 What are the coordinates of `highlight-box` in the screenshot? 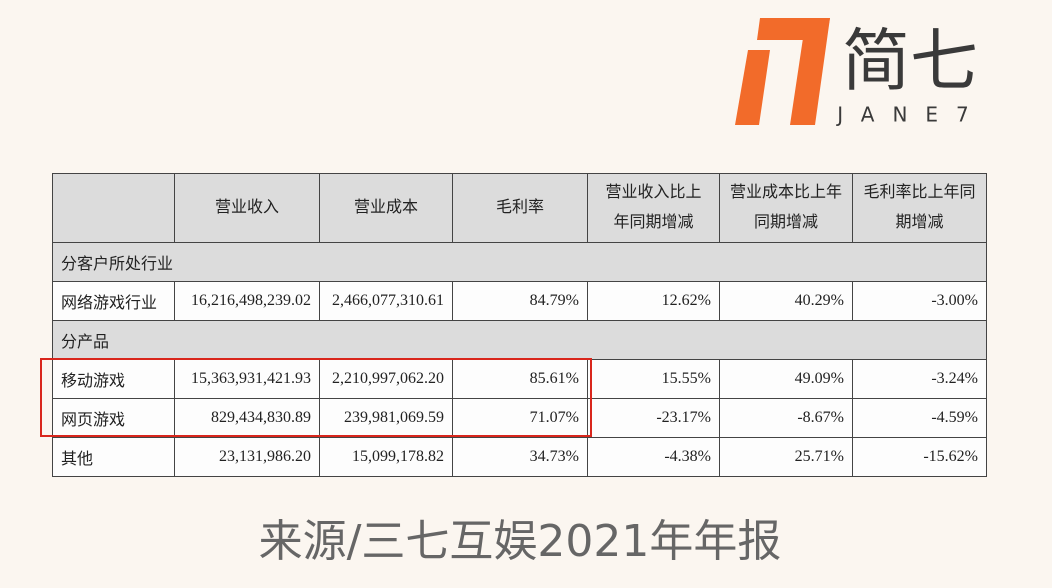 It's located at (316, 397).